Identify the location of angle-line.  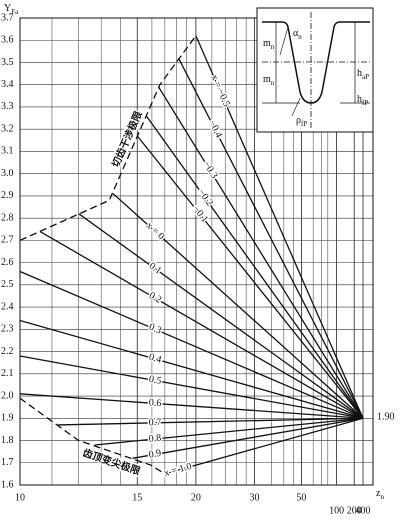
(284, 41).